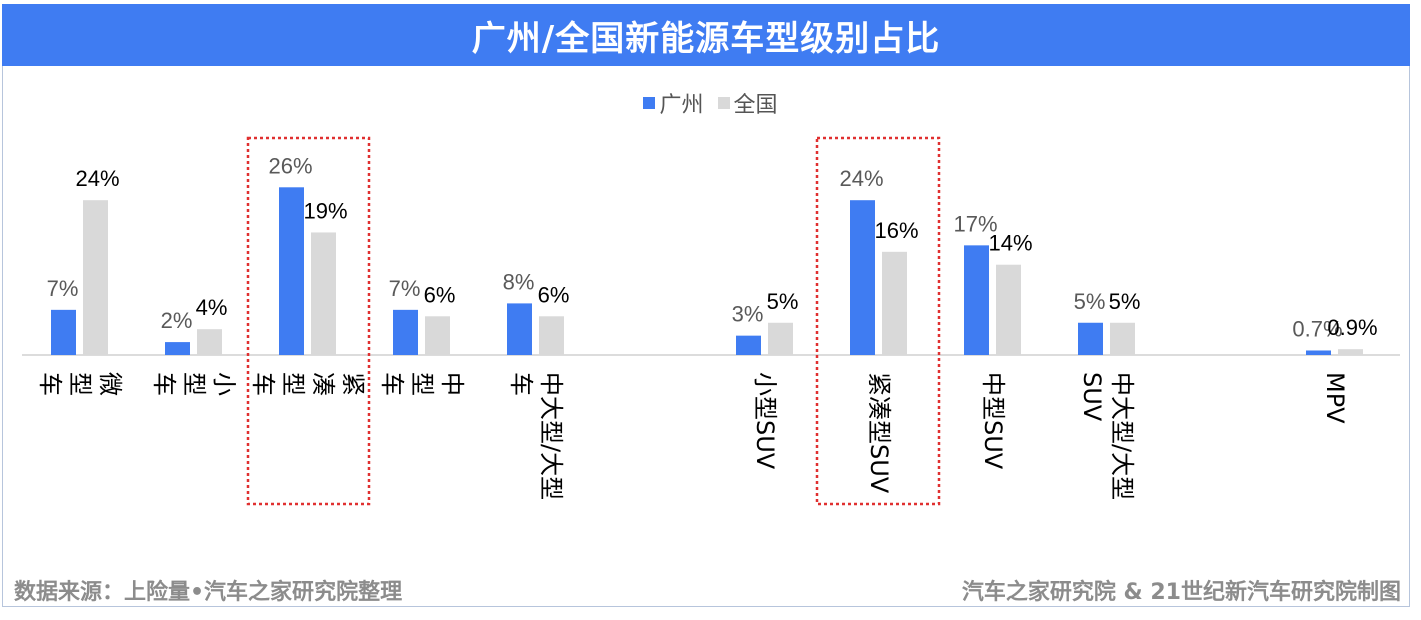 Image resolution: width=1421 pixels, height=620 pixels. I want to click on category-label-1-2: 车, so click(164, 384).